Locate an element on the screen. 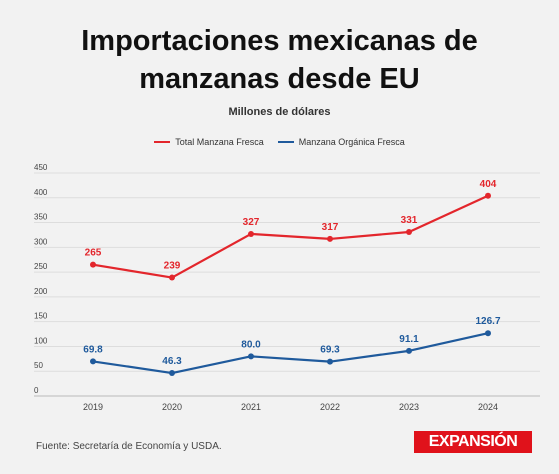  data-label: 69.3 is located at coordinates (330, 350).